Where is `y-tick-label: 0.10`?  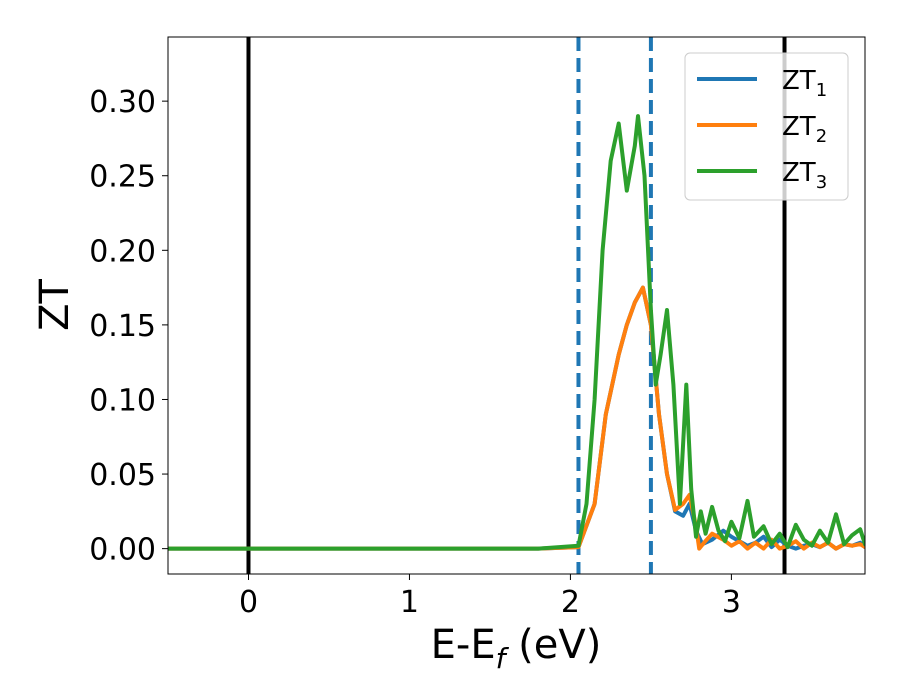
y-tick-label: 0.10 is located at coordinates (122, 400).